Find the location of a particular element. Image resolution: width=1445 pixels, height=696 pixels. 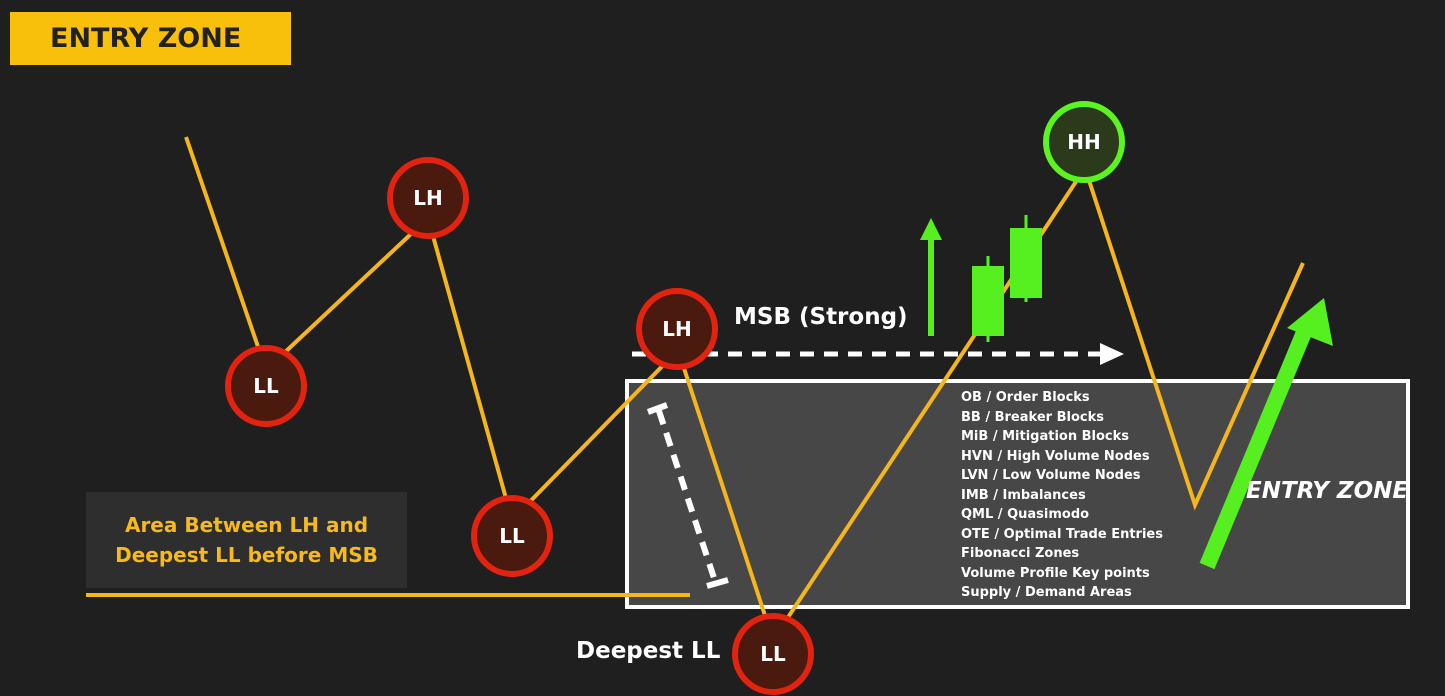

entry-zone-item: IMB / Imbalances is located at coordinates (1023, 495).